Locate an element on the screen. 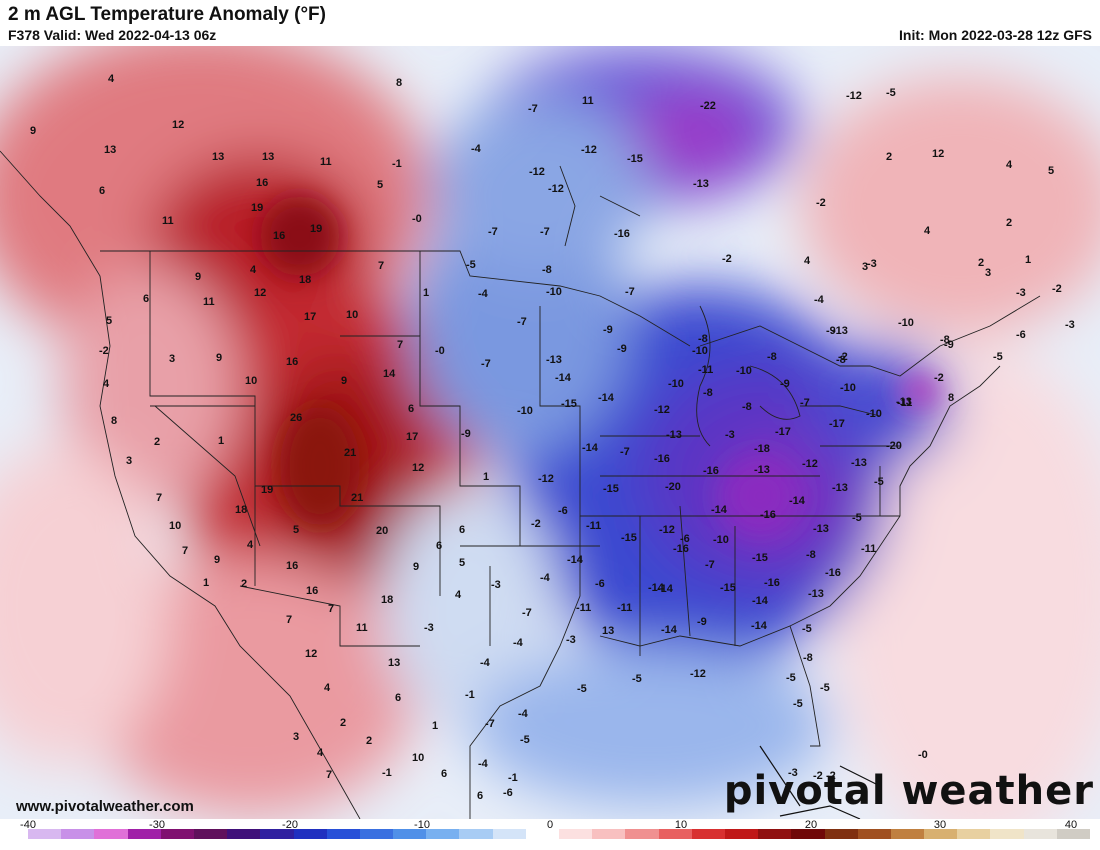 The image size is (1100, 850). colorbar-tick: 30 is located at coordinates (940, 825).